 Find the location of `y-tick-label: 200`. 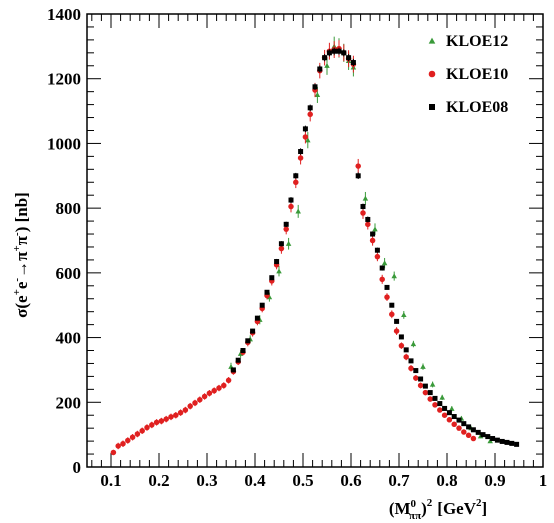

y-tick-label: 200 is located at coordinates (69, 402).